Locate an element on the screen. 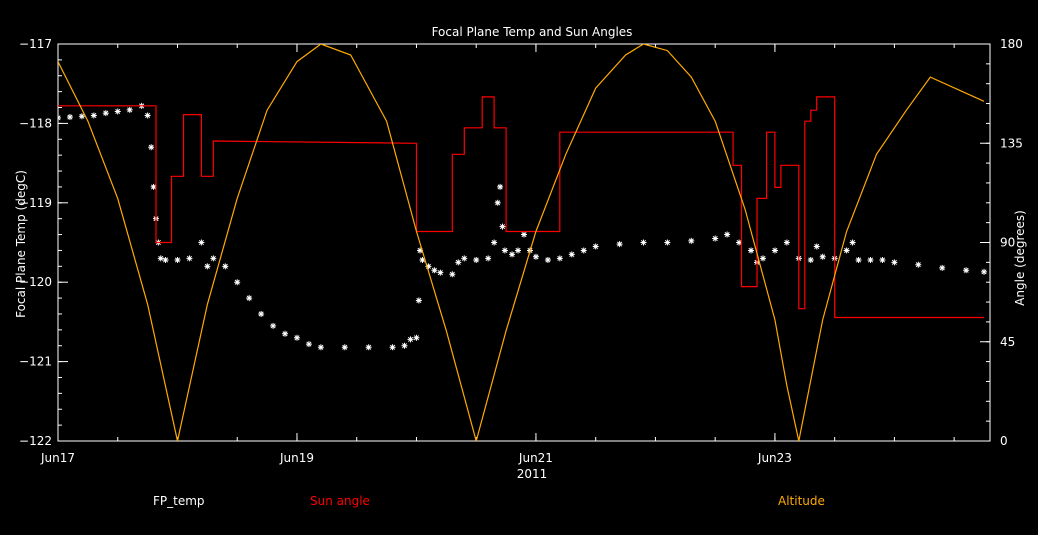 The image size is (1038, 535). x-tick-label: Jun21 is located at coordinates (535, 458).